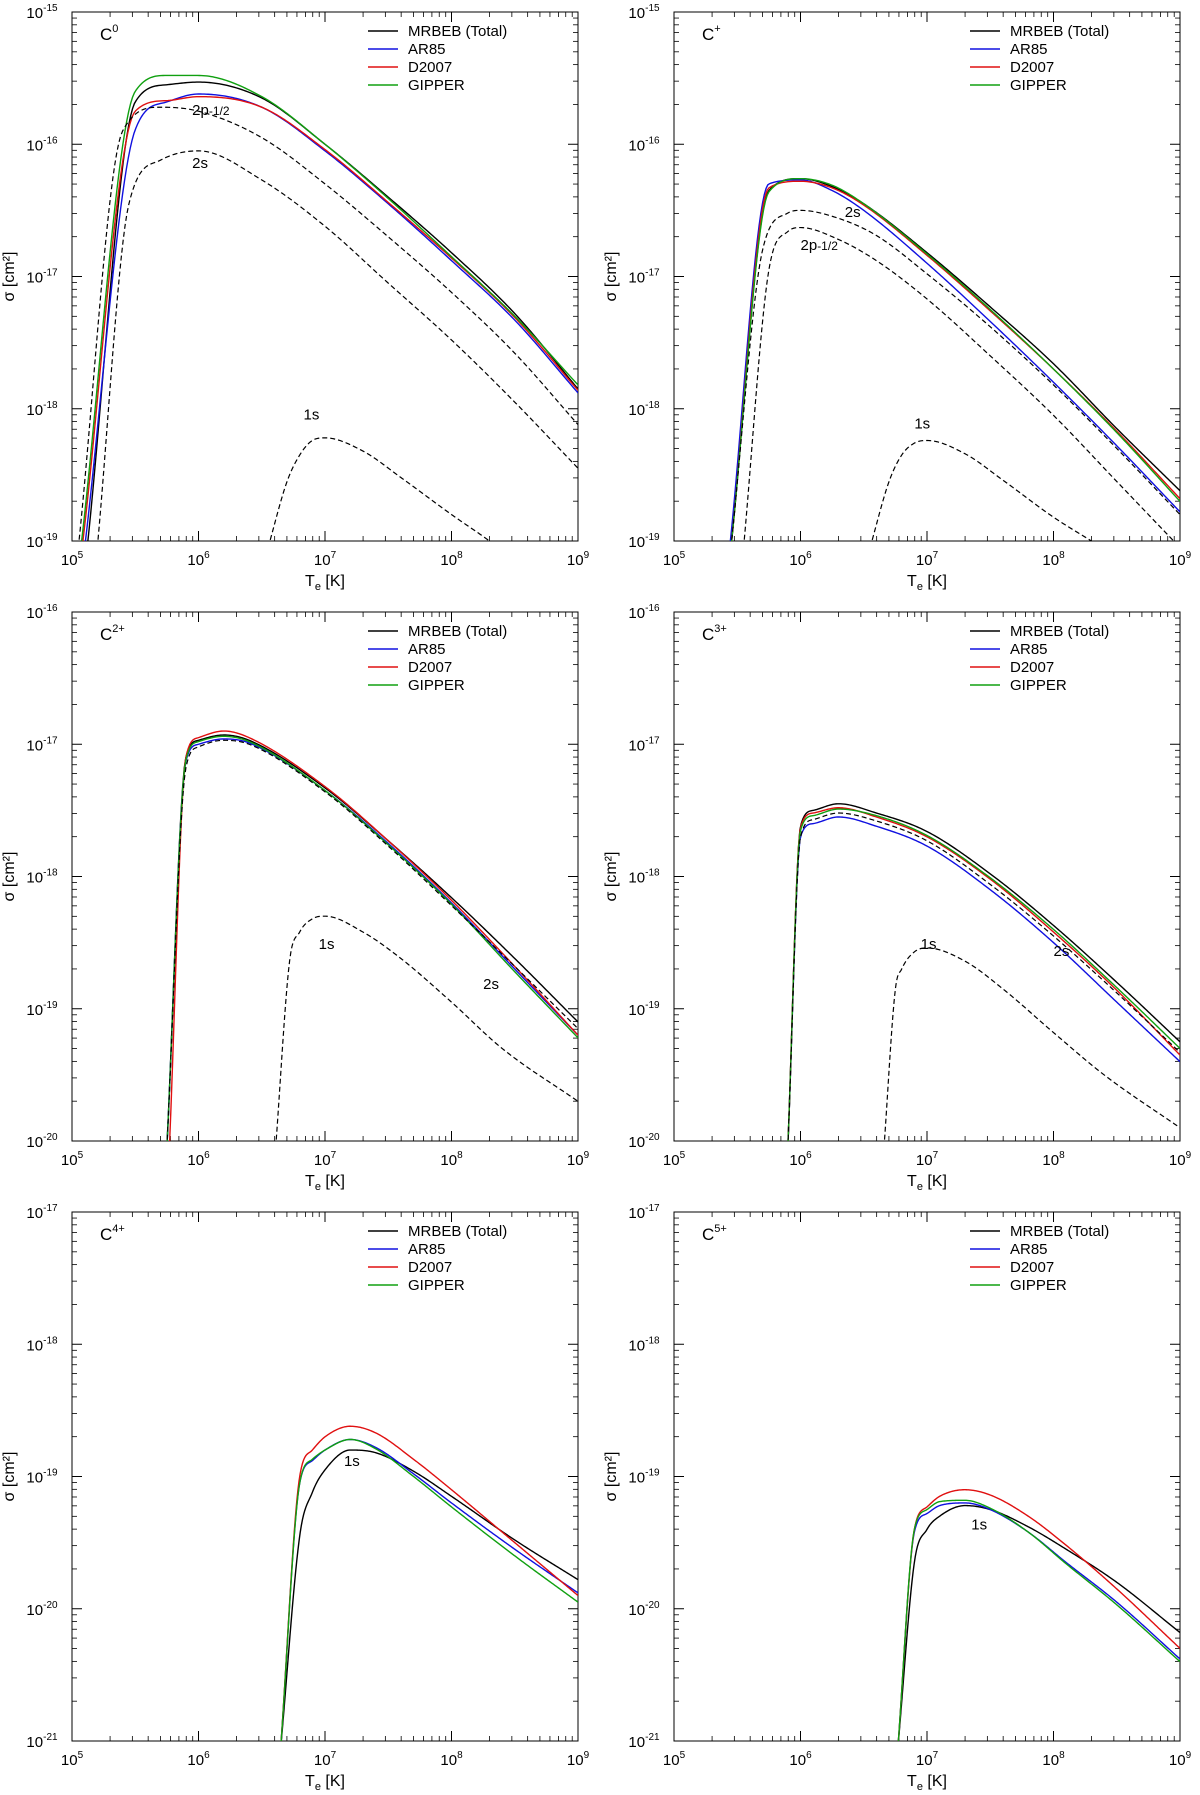 The height and width of the screenshot is (1795, 1200). I want to click on y-tick-label: 10-15, so click(42, 12).